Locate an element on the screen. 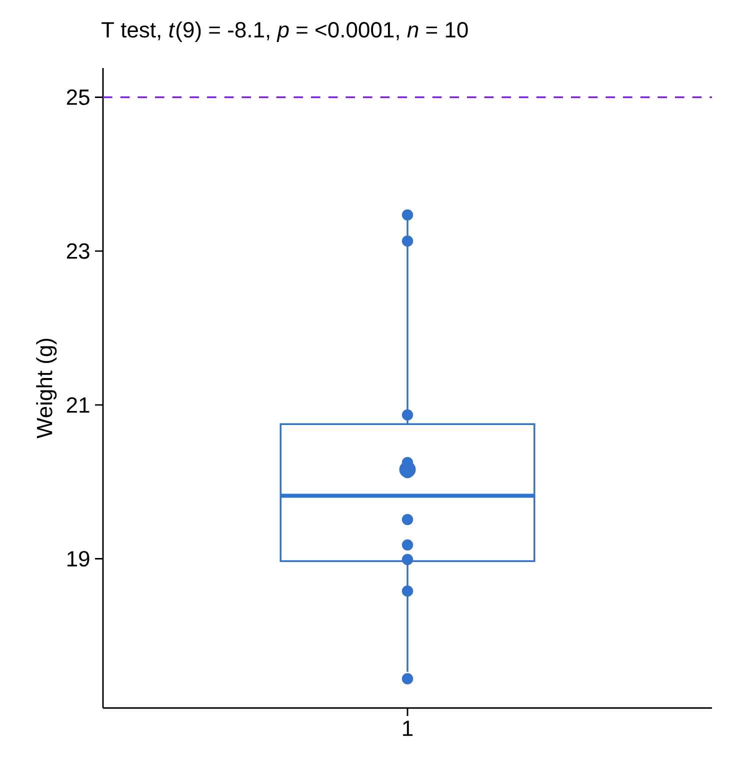 Image resolution: width=729 pixels, height=768 pixels. y-axis-title: Weight (g) is located at coordinates (46, 388).